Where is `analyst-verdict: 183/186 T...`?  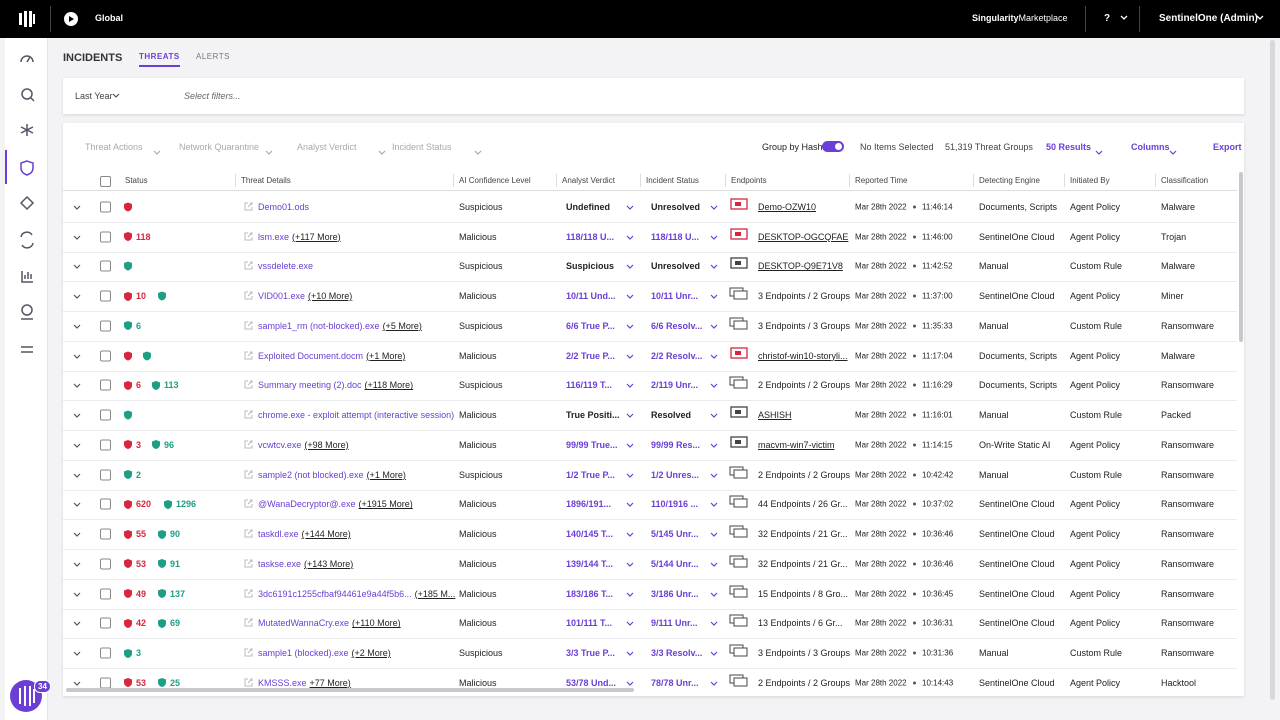
analyst-verdict: 183/186 T... is located at coordinates (590, 593).